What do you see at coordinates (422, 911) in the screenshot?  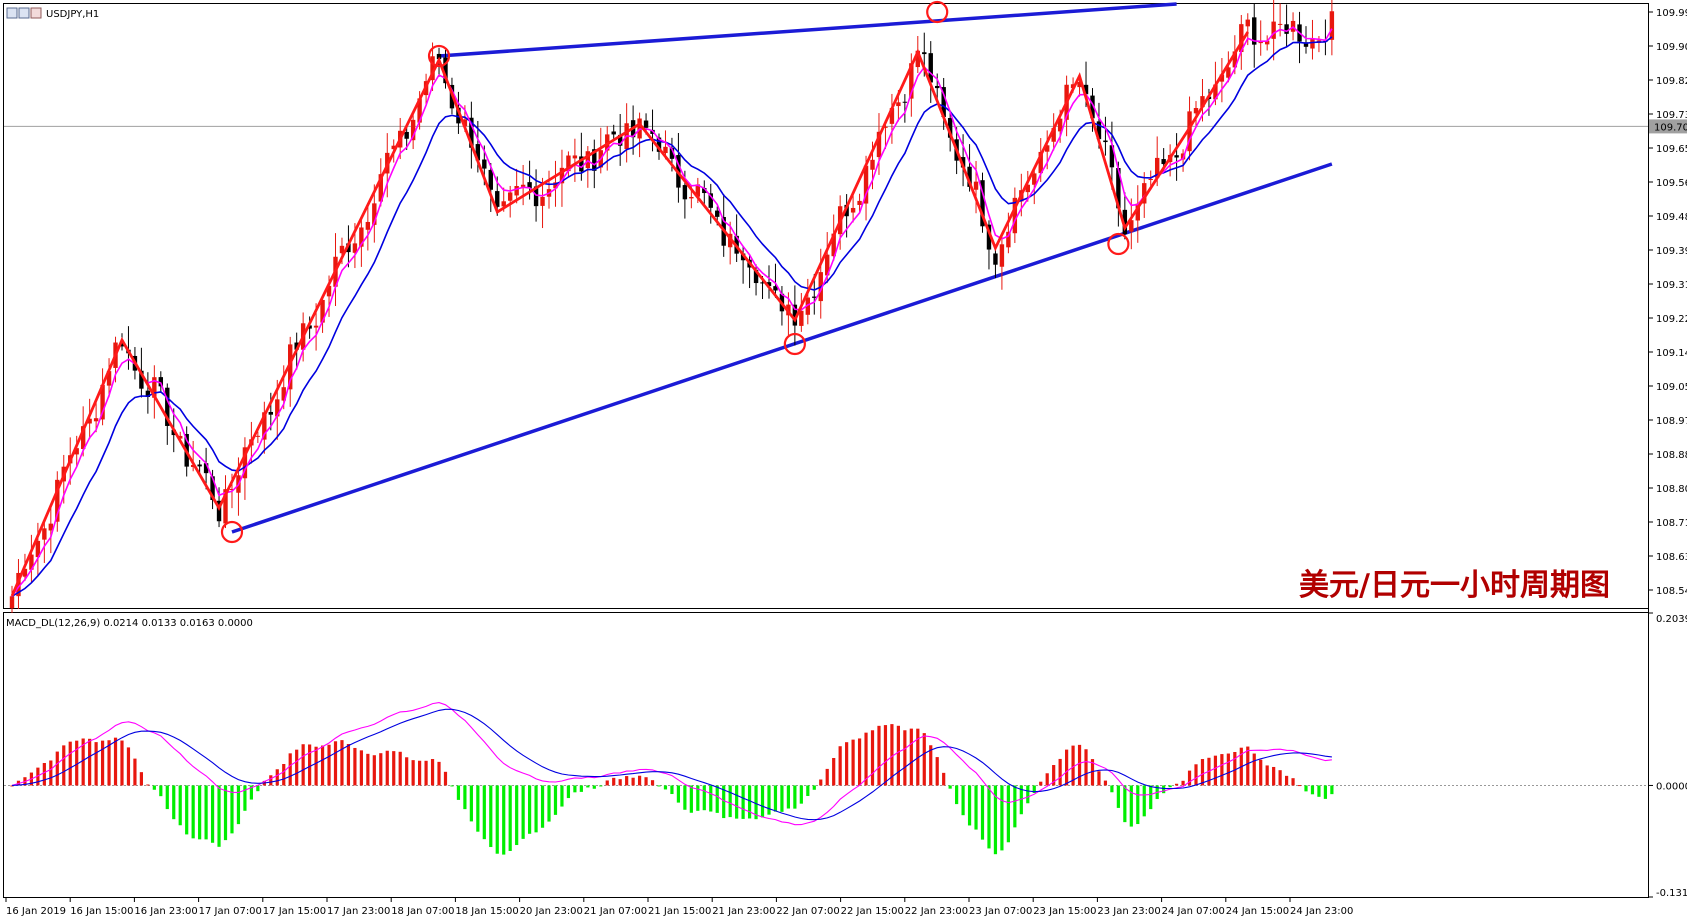 I see `time-tick-label: 18 Jan 07:00` at bounding box center [422, 911].